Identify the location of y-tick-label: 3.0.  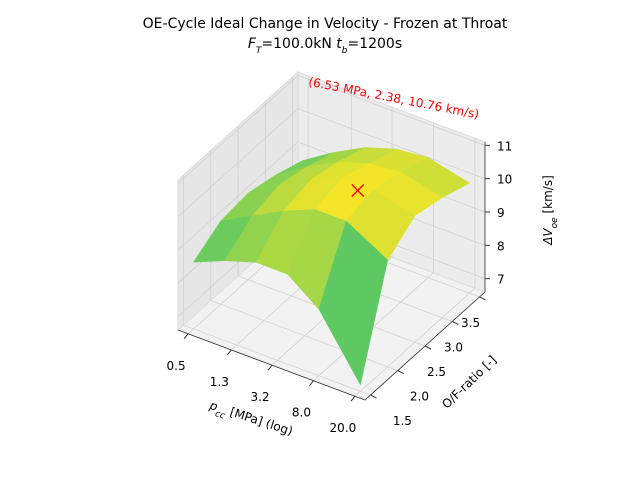
(453, 347).